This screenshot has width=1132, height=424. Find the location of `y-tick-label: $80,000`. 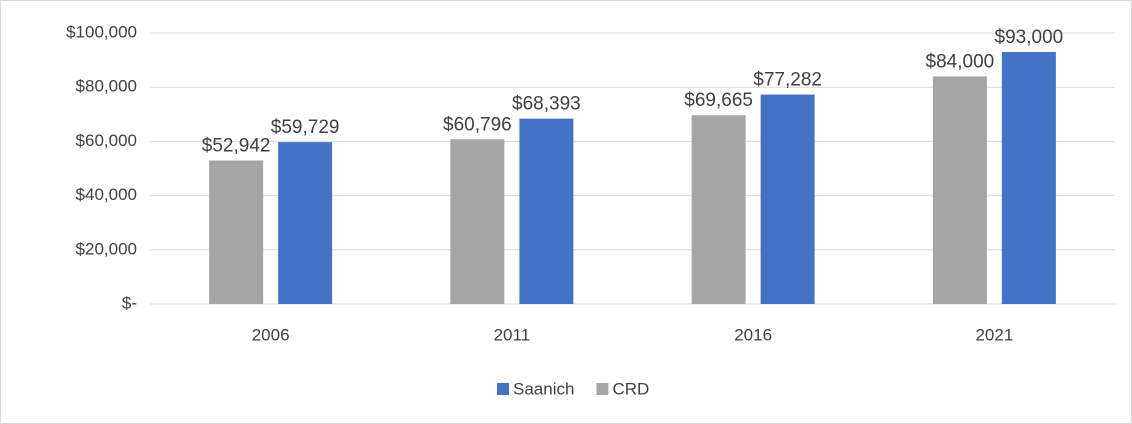

y-tick-label: $80,000 is located at coordinates (106, 86).